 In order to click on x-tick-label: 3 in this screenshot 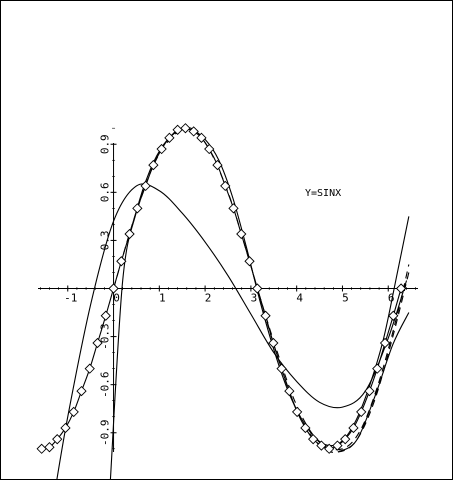, I will do `click(254, 298)`.